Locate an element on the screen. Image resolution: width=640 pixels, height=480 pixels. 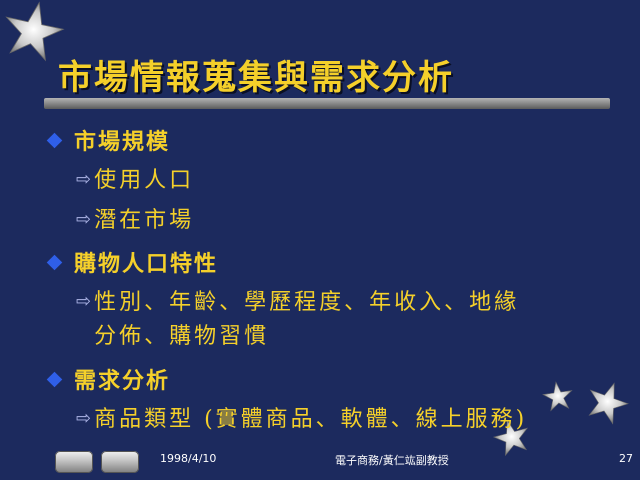
subitem-potential-market: ⇨ 潛在市場 is located at coordinates (135, 221).